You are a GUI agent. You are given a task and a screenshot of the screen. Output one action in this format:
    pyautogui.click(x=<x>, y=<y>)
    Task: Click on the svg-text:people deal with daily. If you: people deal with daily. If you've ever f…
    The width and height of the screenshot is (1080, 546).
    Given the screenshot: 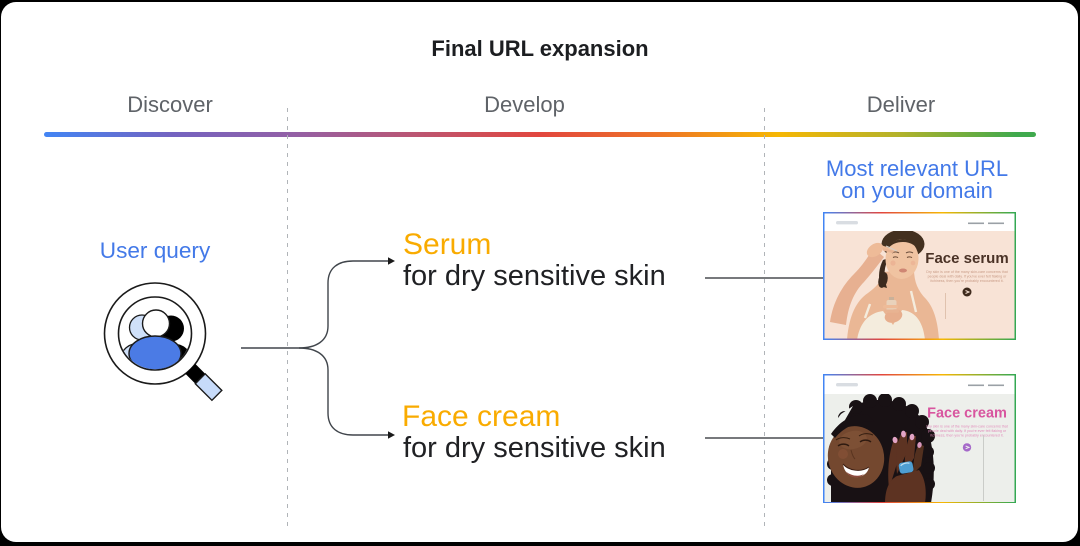 What is the action you would take?
    pyautogui.click(x=968, y=277)
    